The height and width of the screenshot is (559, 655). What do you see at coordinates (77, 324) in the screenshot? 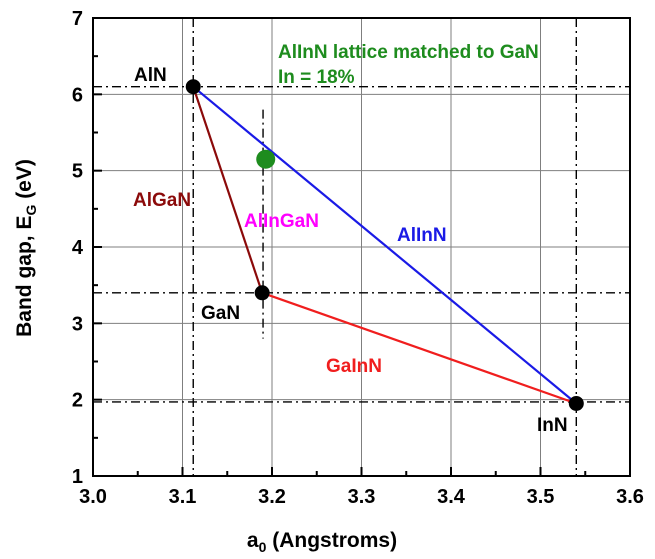
I see `y-tick-label-2: 3` at bounding box center [77, 324].